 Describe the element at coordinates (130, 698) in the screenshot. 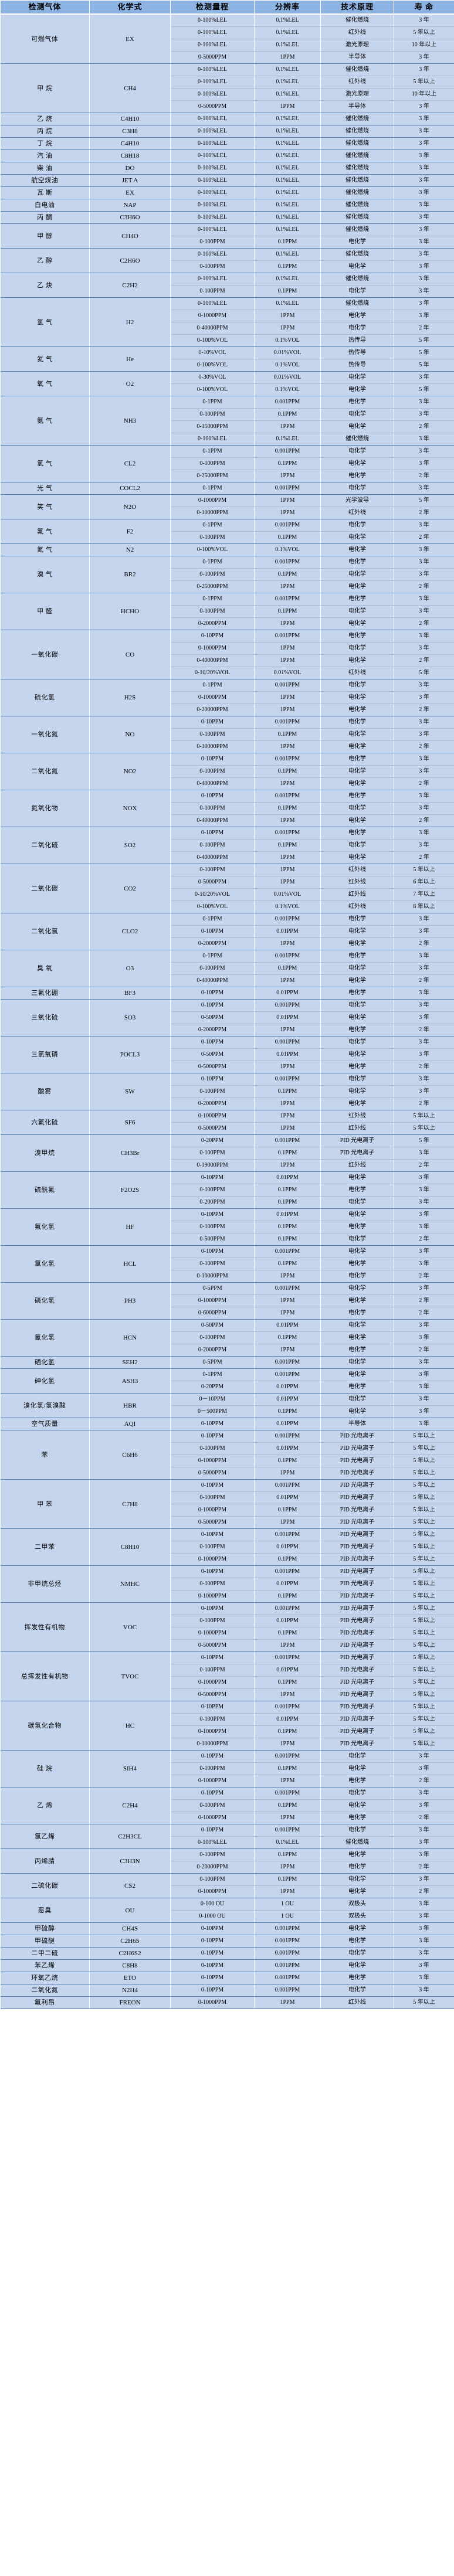

I see `chemical-formula-cell: H2S` at that location.